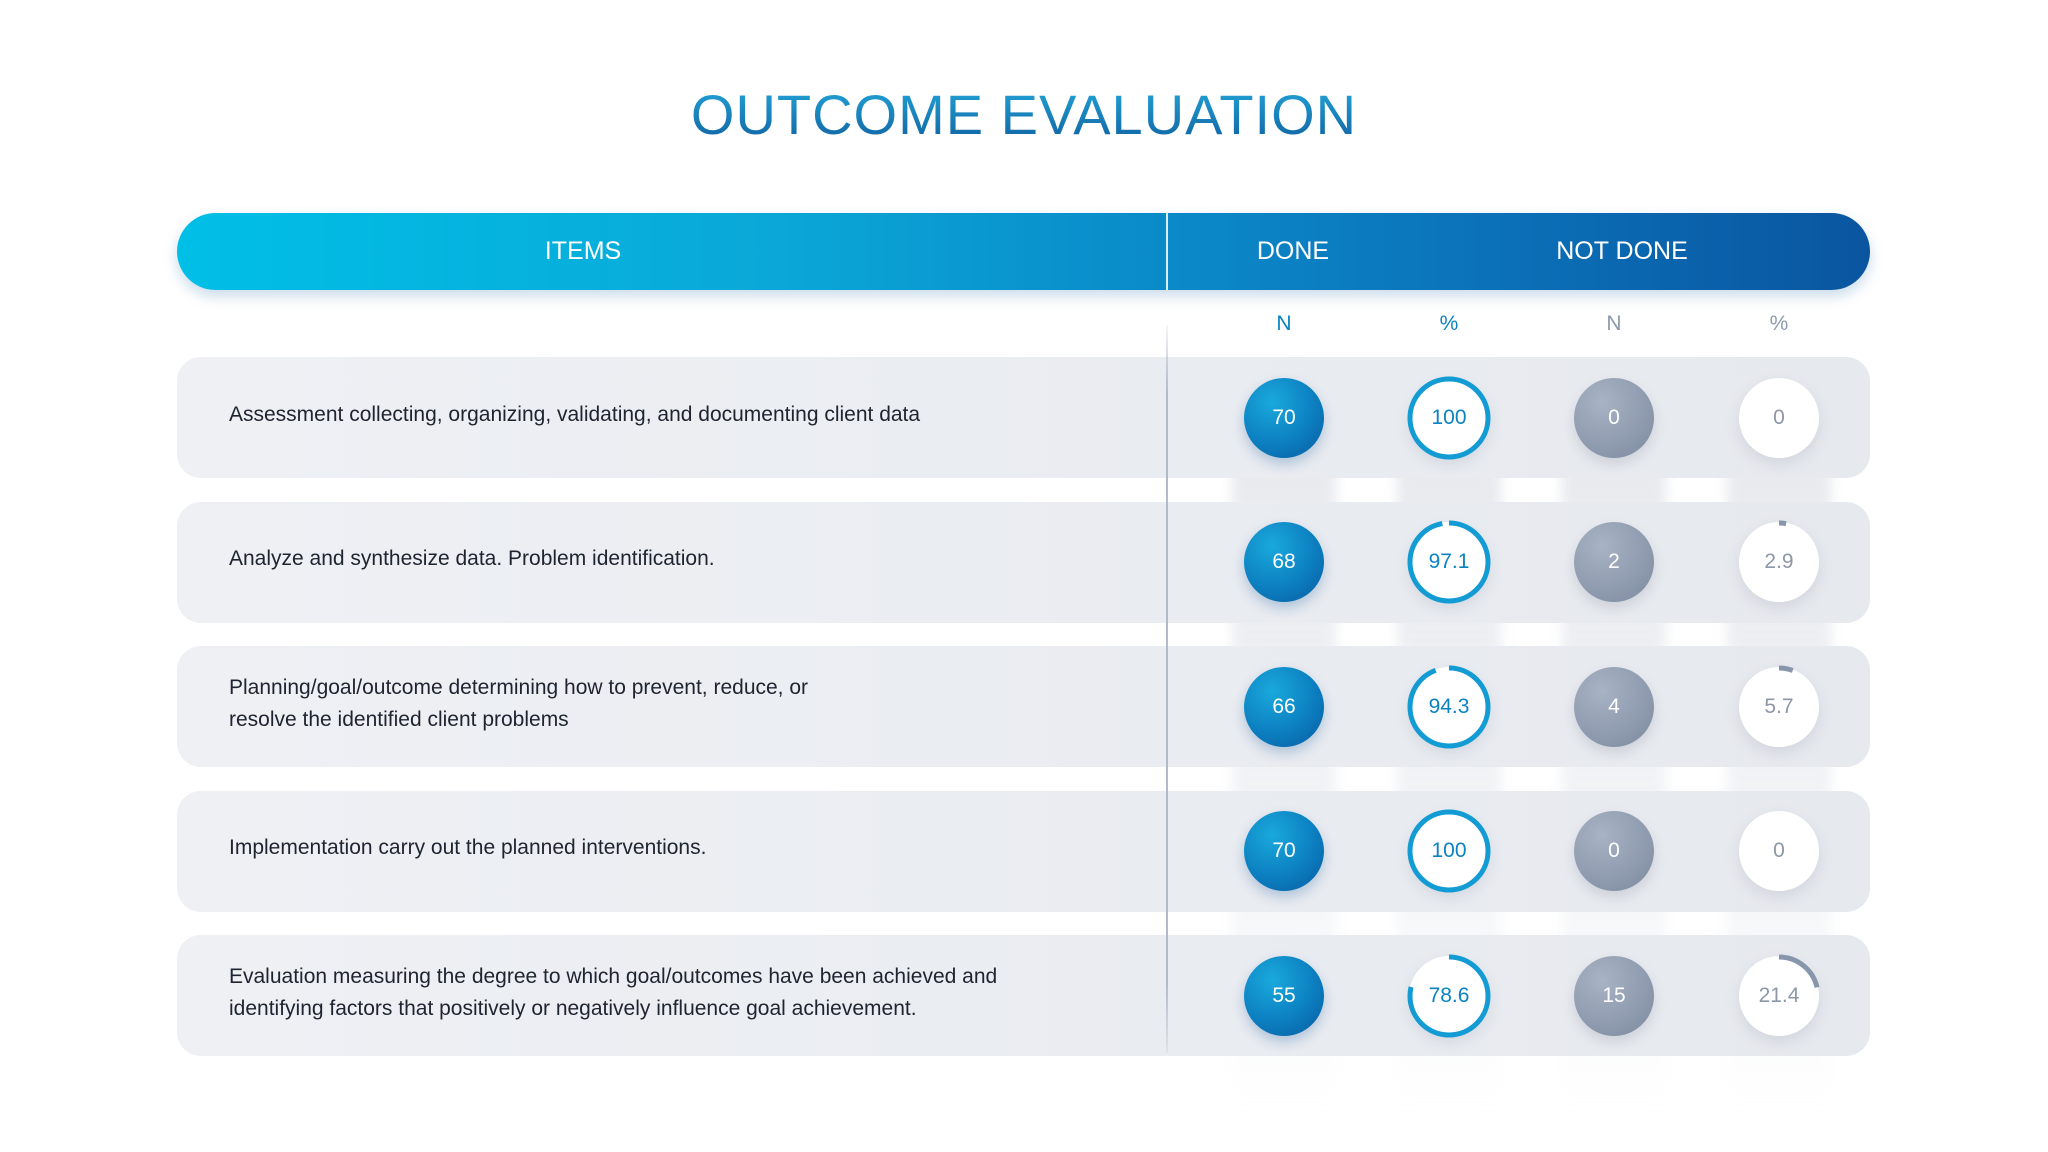 This screenshot has width=2048, height=1152. Describe the element at coordinates (583, 251) in the screenshot. I see `header-items-label: ITEMS` at that location.